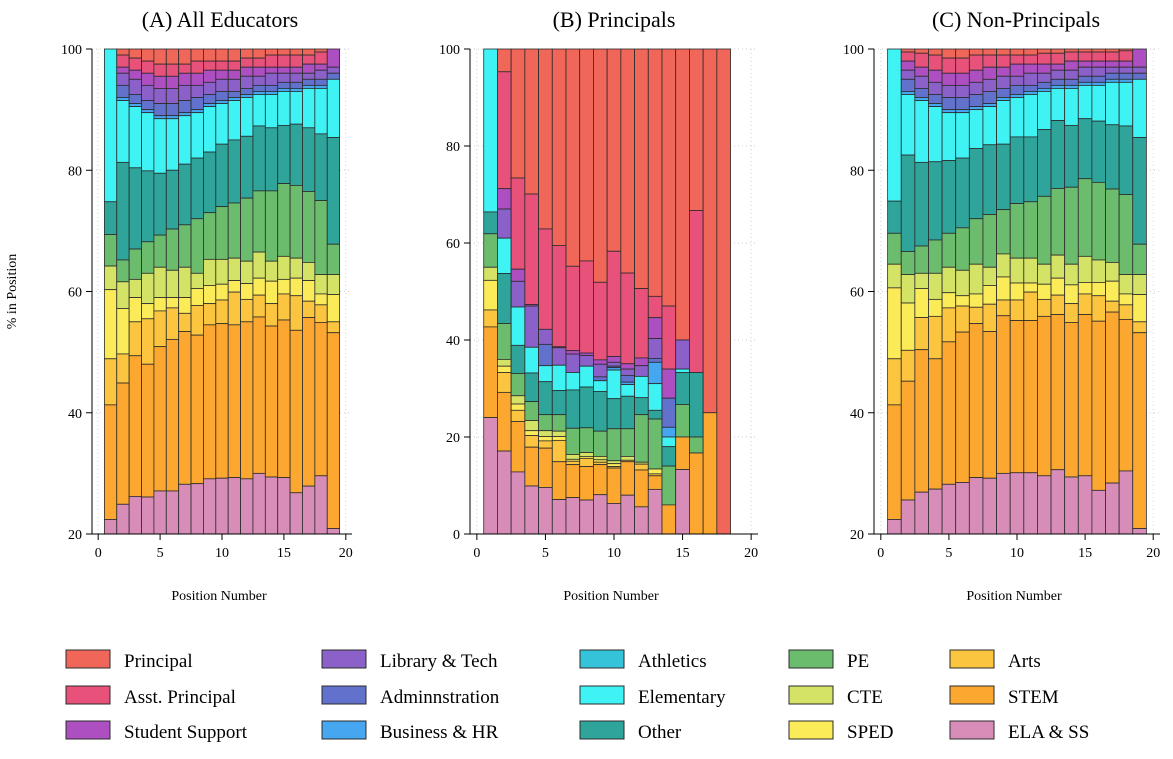  Describe the element at coordinates (870, 732) in the screenshot. I see `legend-label: SPED` at that location.